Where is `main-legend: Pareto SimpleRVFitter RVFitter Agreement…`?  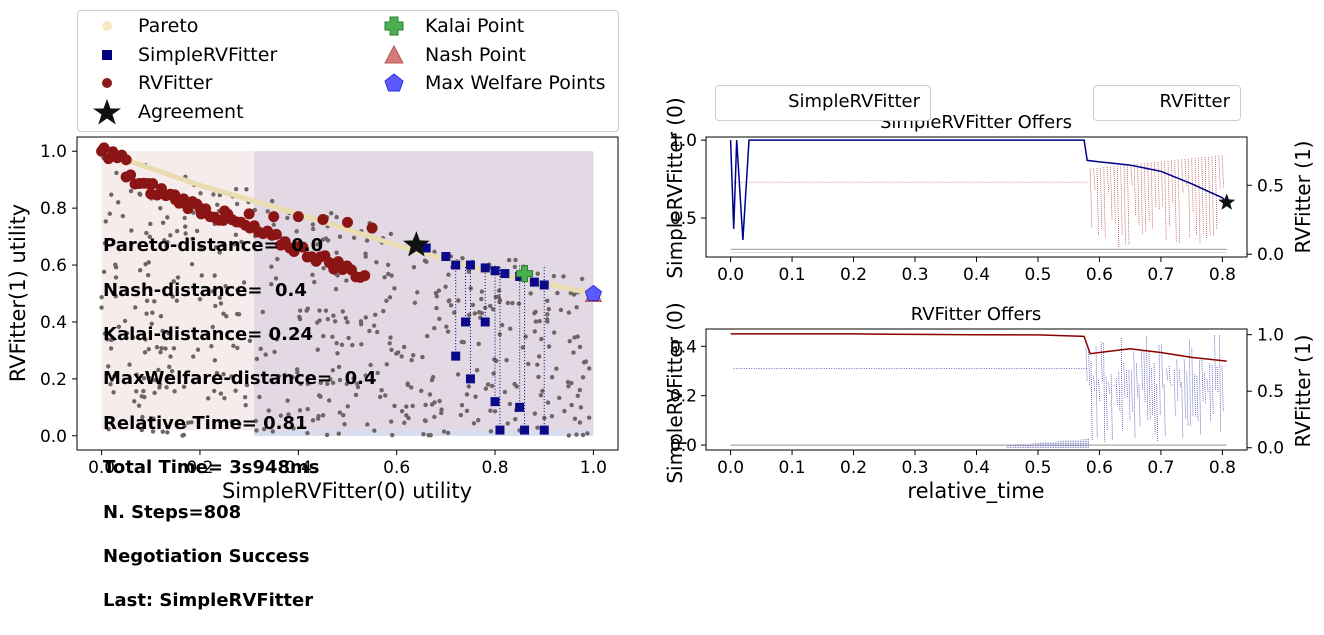 main-legend: Pareto SimpleRVFitter RVFitter Agreement… is located at coordinates (348, 71).